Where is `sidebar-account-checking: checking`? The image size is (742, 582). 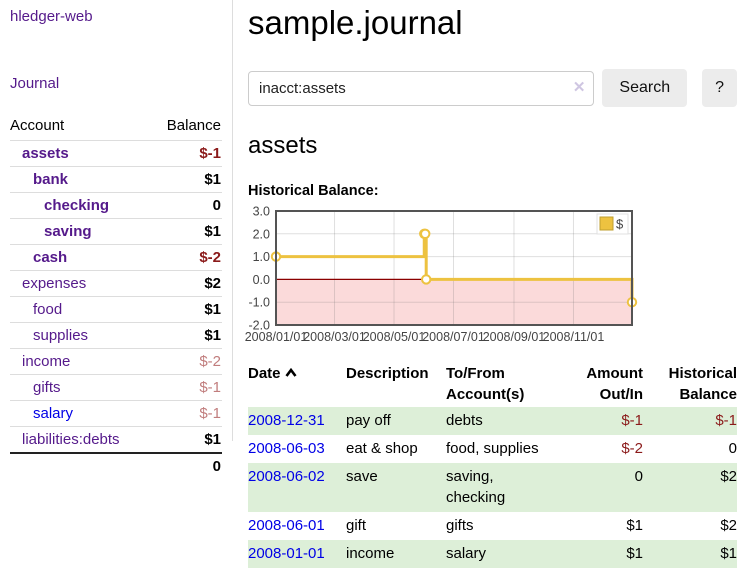 sidebar-account-checking: checking is located at coordinates (77, 205).